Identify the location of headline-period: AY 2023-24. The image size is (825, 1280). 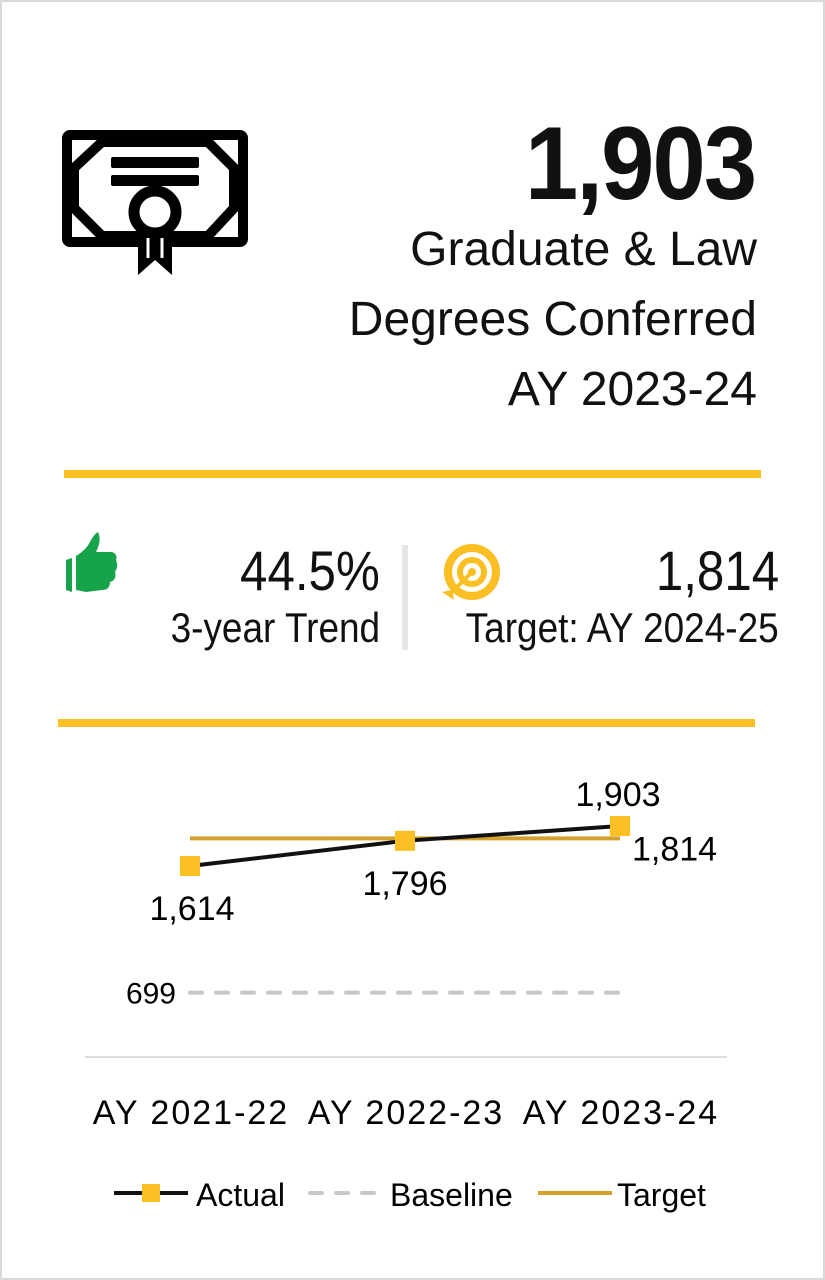
(632, 389).